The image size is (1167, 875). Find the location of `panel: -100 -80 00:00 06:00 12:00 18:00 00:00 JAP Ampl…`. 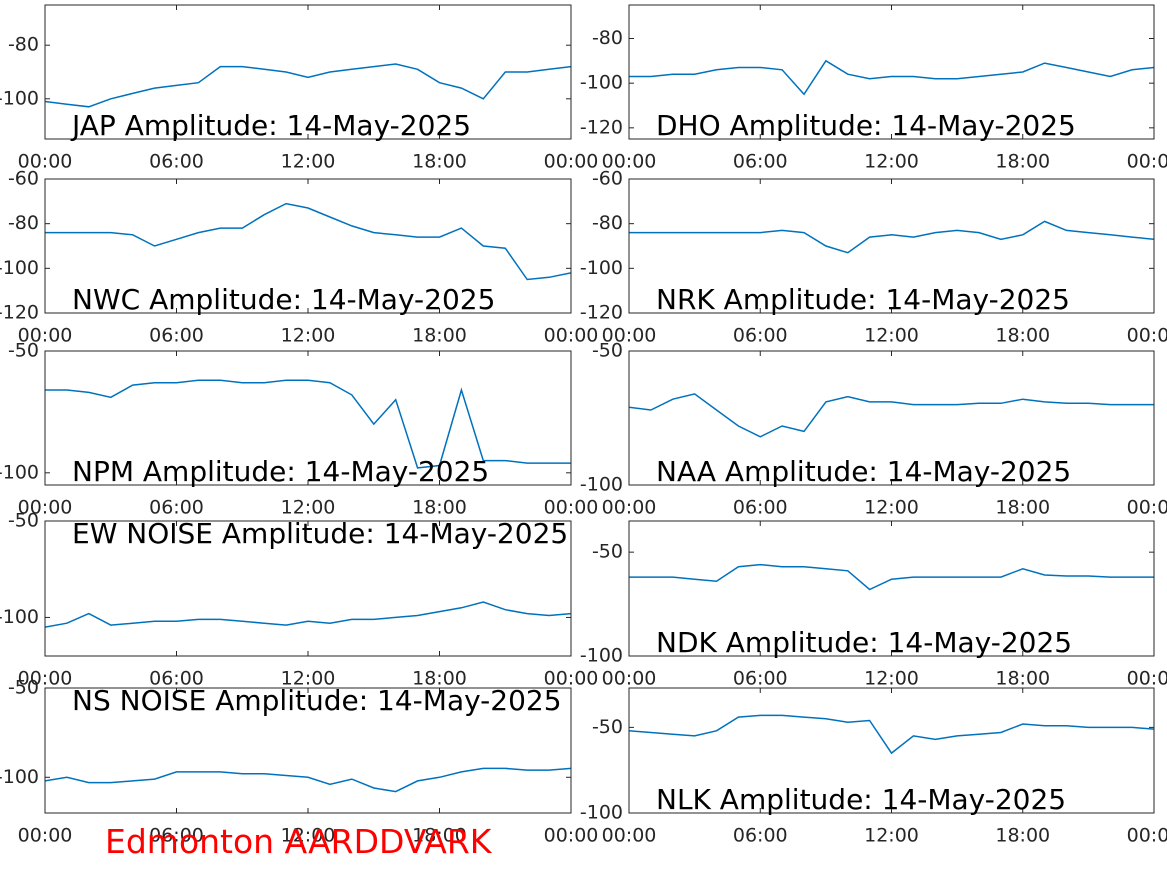

panel: -100 -80 00:00 06:00 12:00 18:00 00:00 JAP Ampl… is located at coordinates (299, 88).